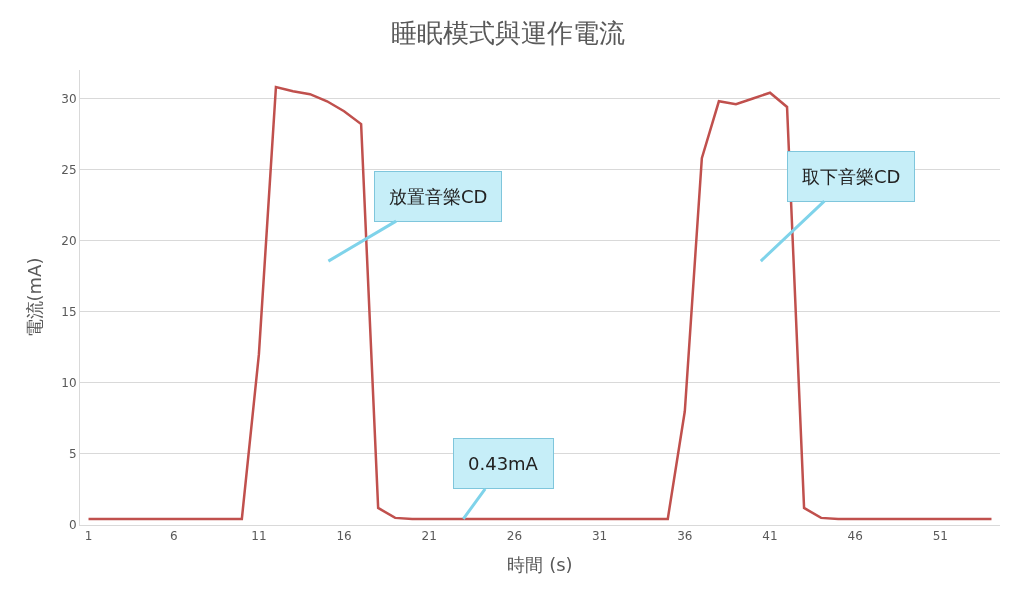  Describe the element at coordinates (429, 536) in the screenshot. I see `x-tick-label: 21` at that location.